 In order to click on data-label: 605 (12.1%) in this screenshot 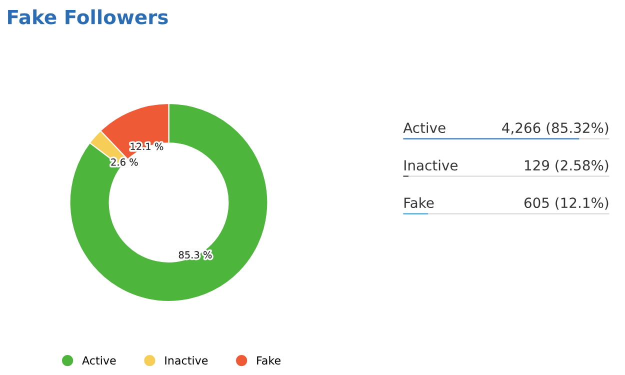, I will do `click(566, 203)`.